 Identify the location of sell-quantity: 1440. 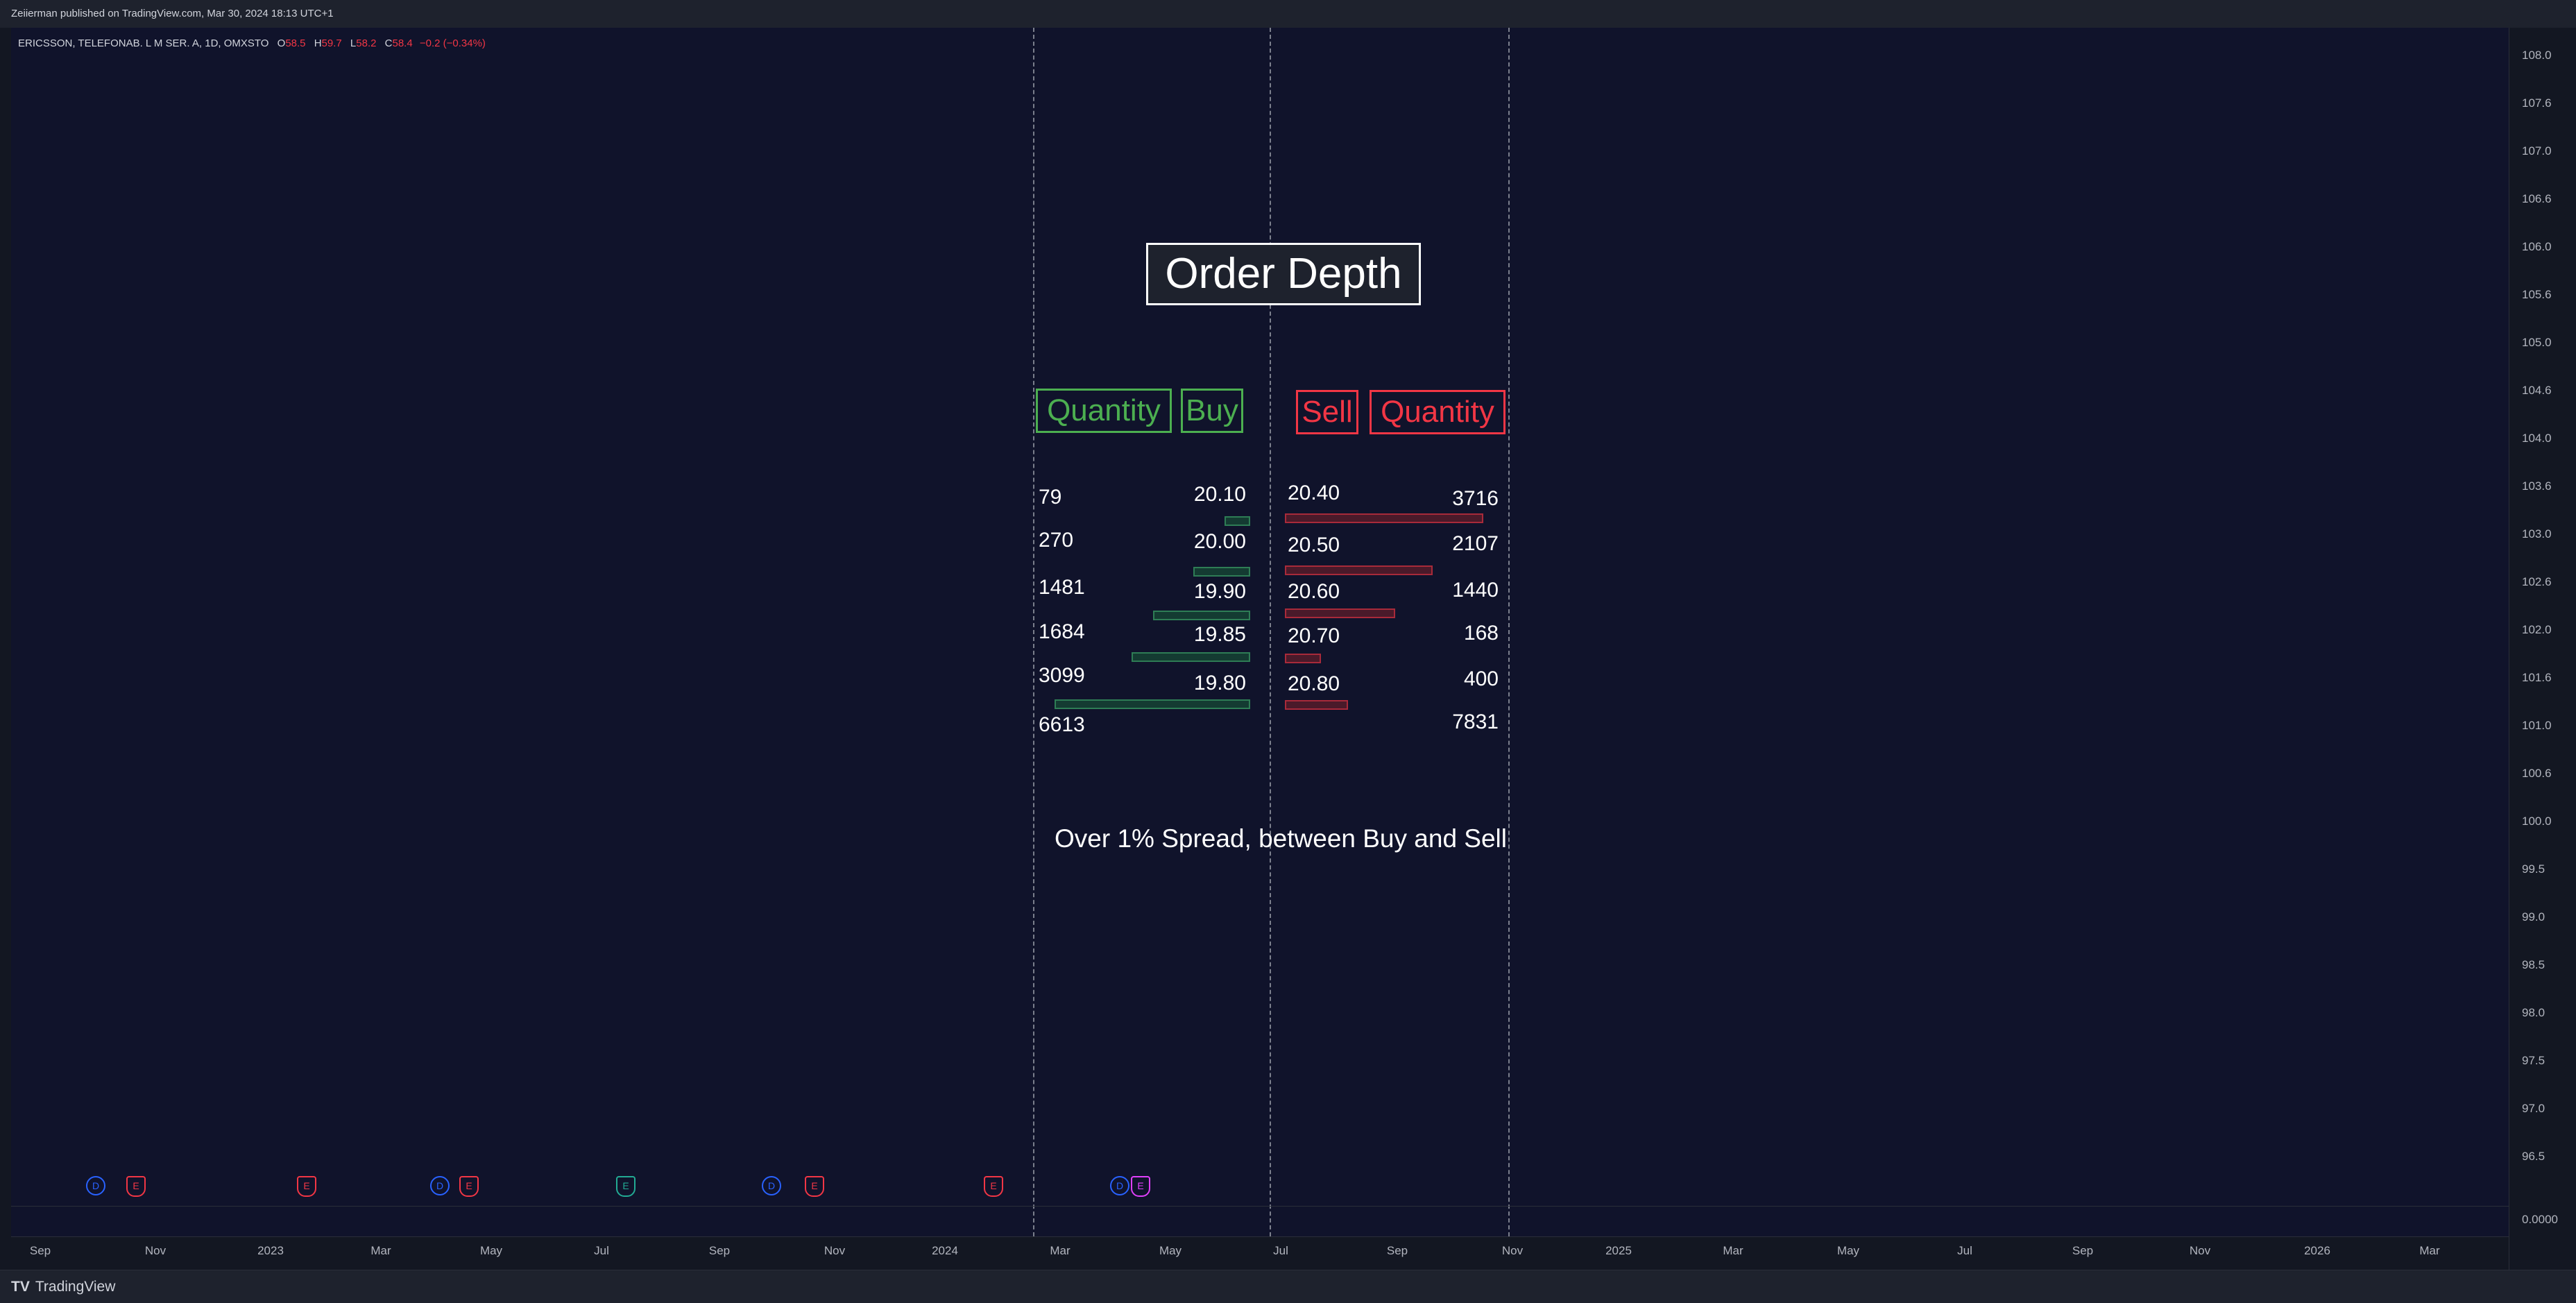
(1475, 590).